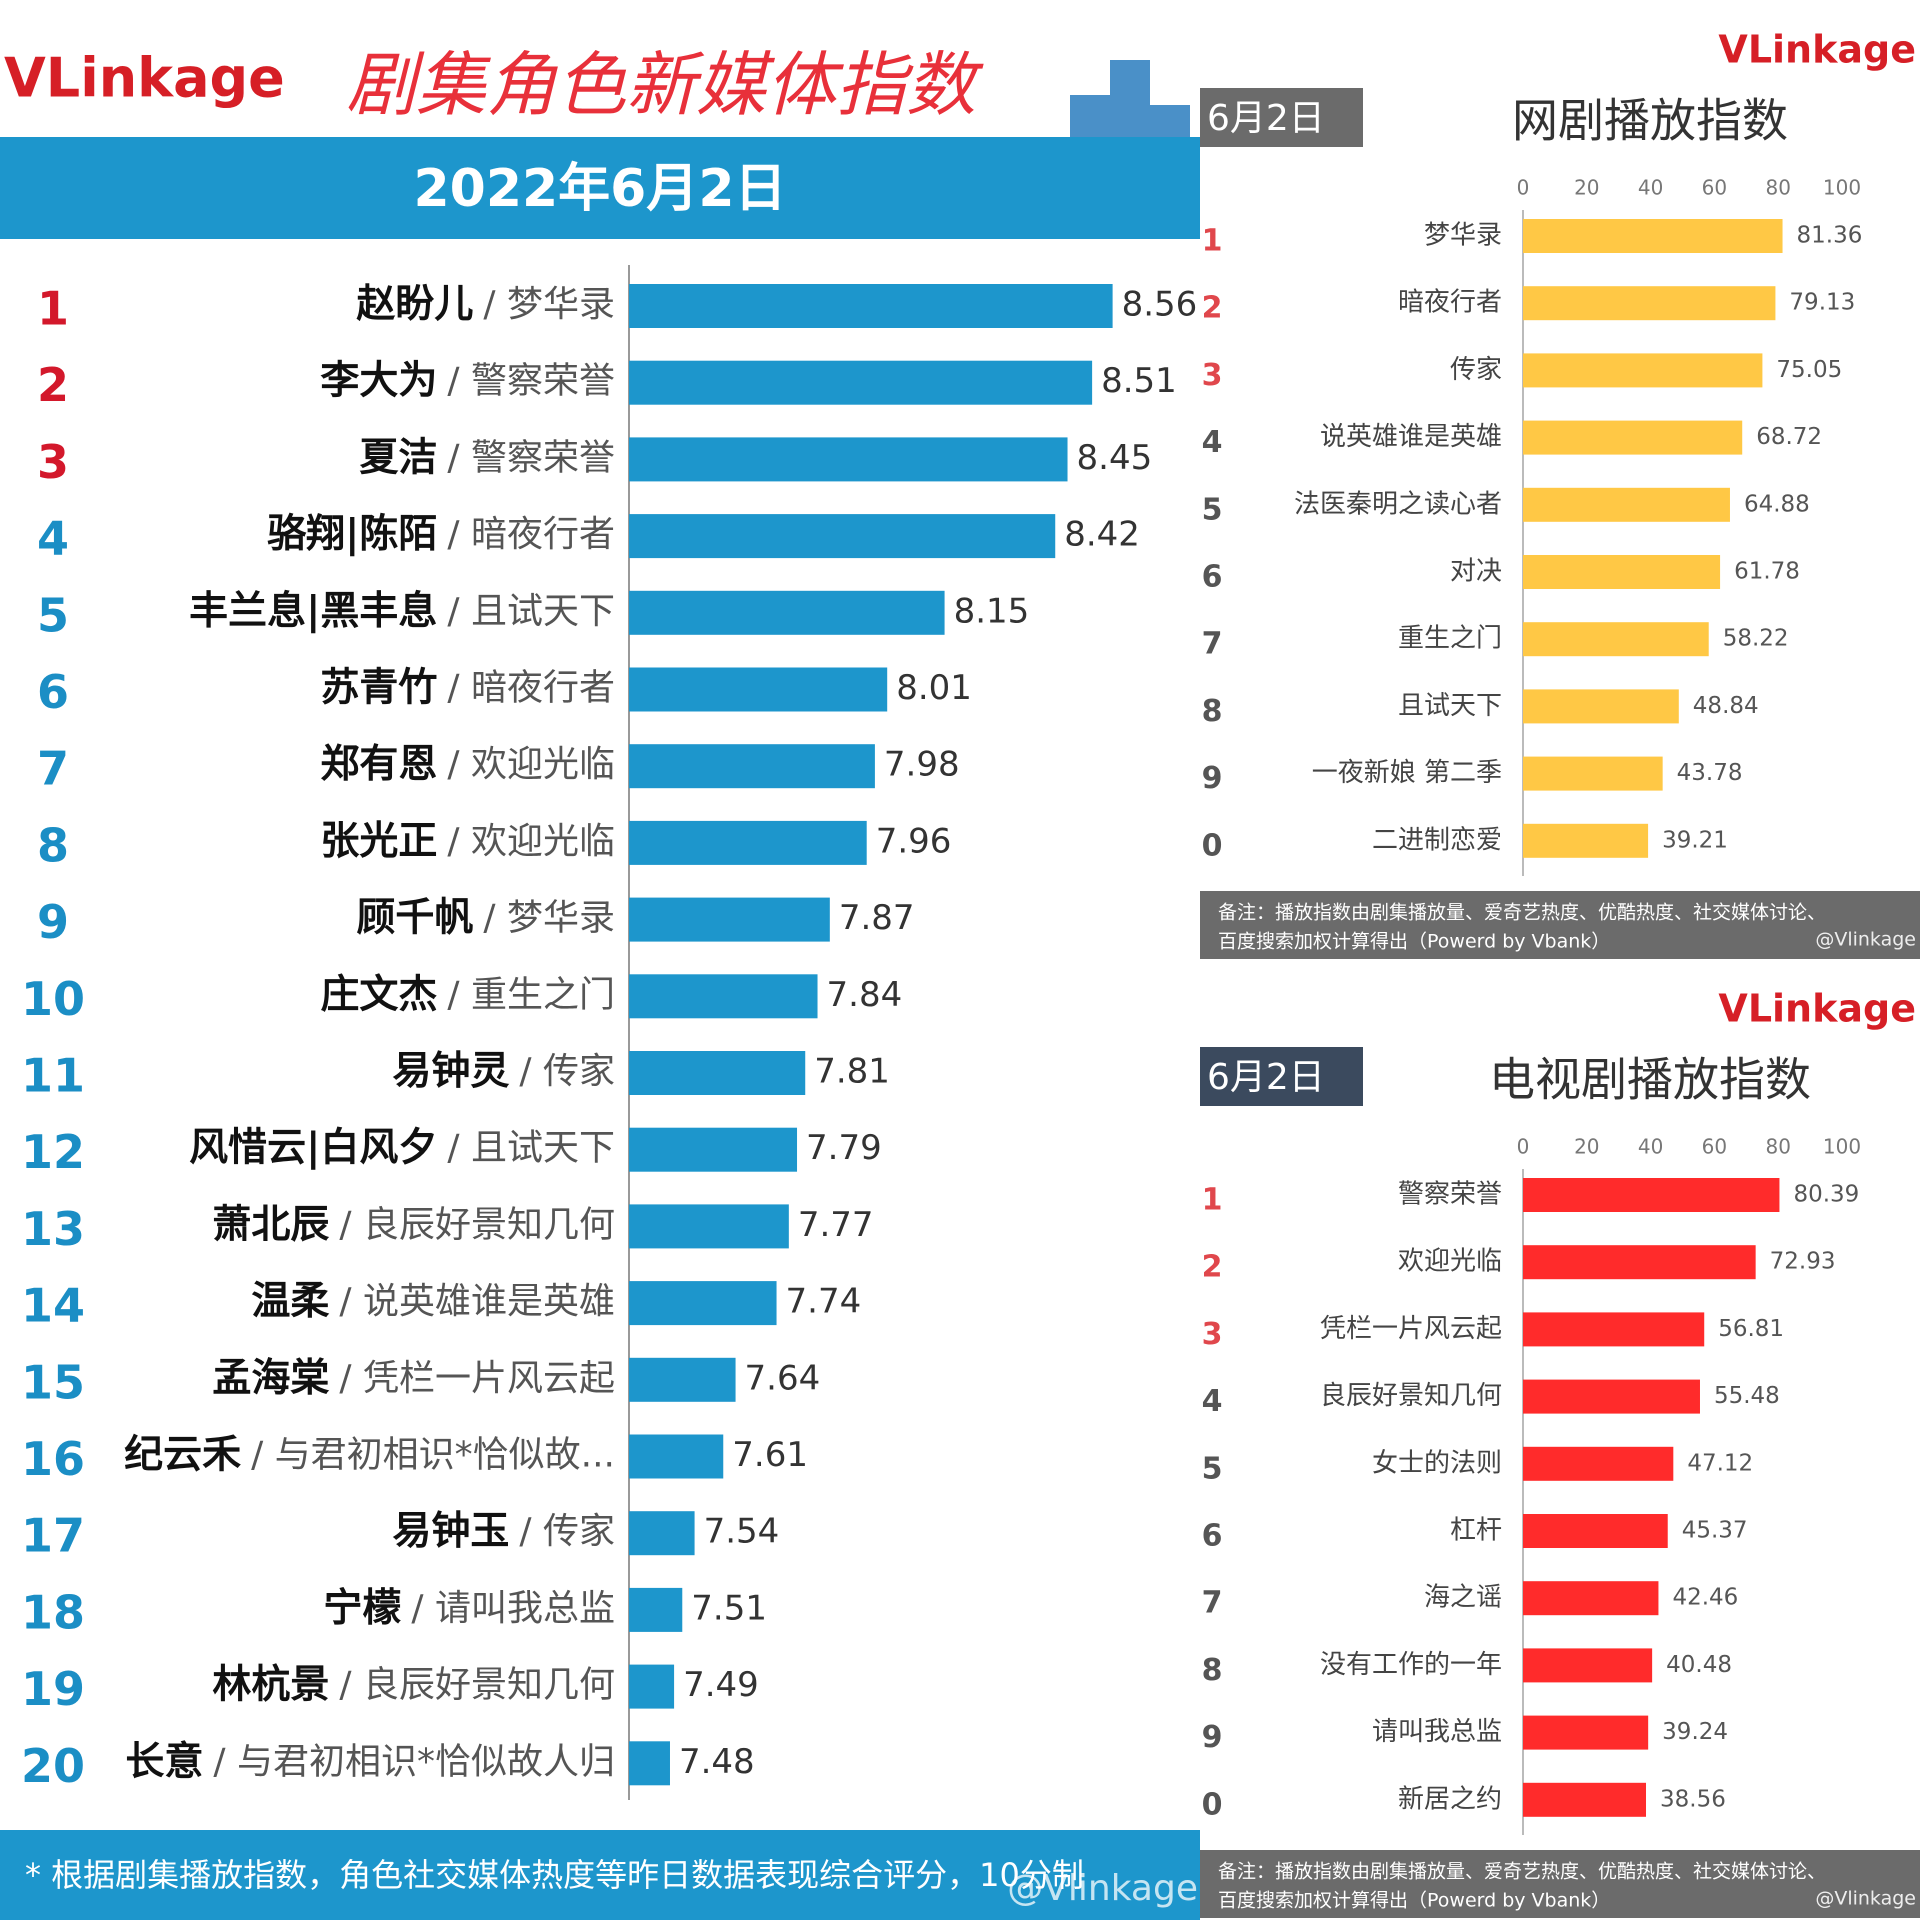 The width and height of the screenshot is (1920, 1920). I want to click on category-label: 杠杆, so click(1476, 1531).